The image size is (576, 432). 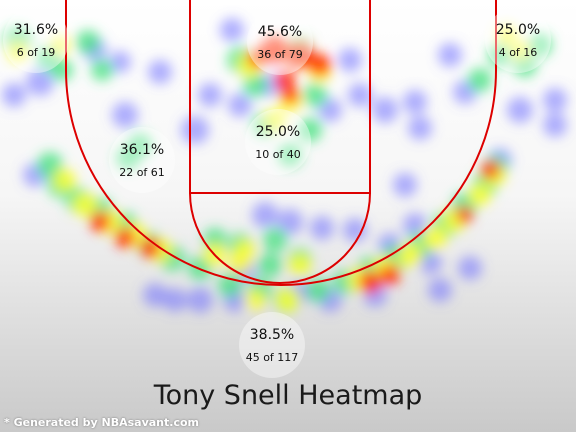 What do you see at coordinates (278, 154) in the screenshot?
I see `zone-count-label: 10 of 40` at bounding box center [278, 154].